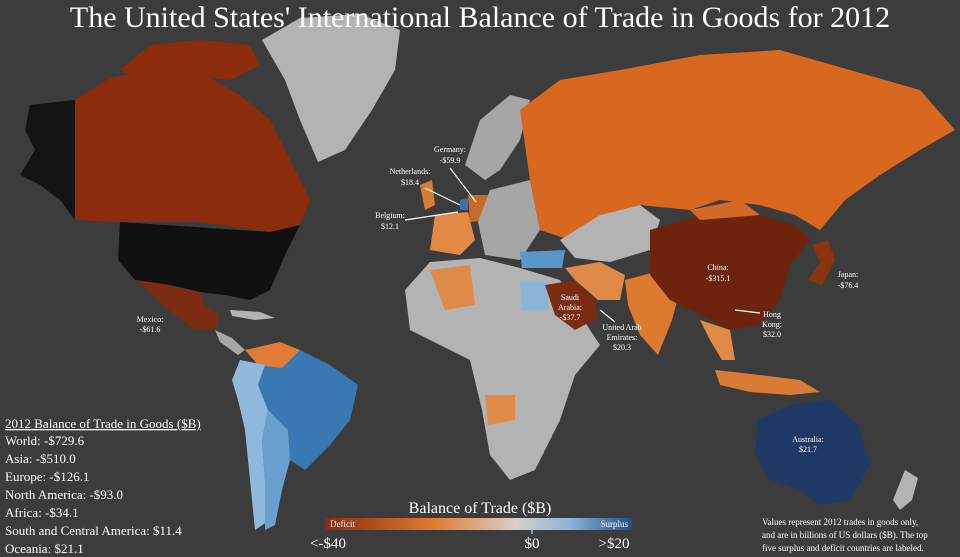 The width and height of the screenshot is (960, 557). I want to click on country-name: China:, so click(717, 267).